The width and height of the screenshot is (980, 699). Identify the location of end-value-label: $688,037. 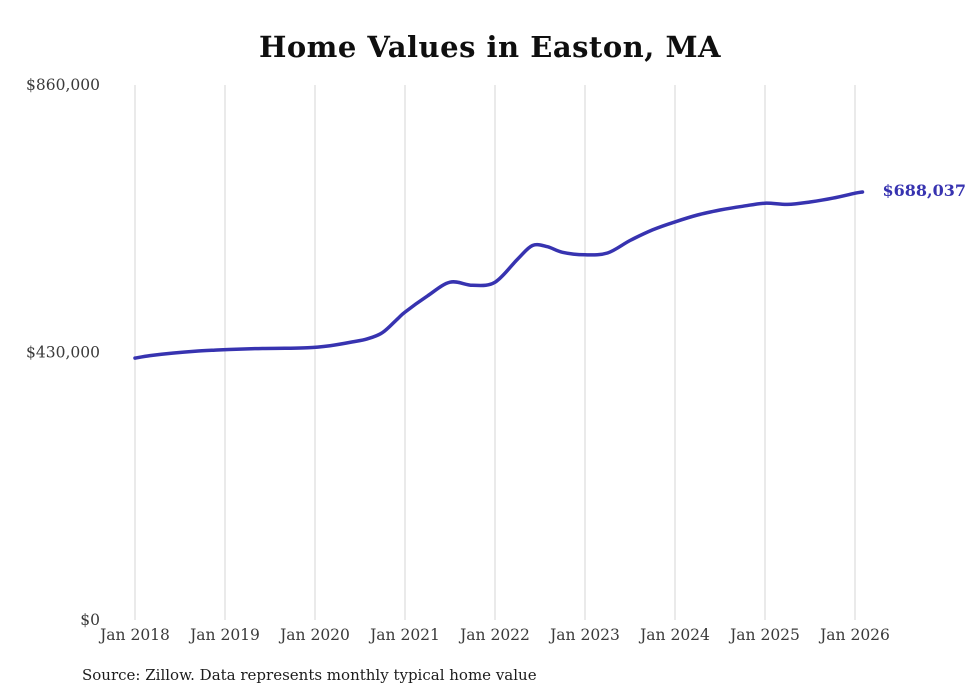
(925, 190).